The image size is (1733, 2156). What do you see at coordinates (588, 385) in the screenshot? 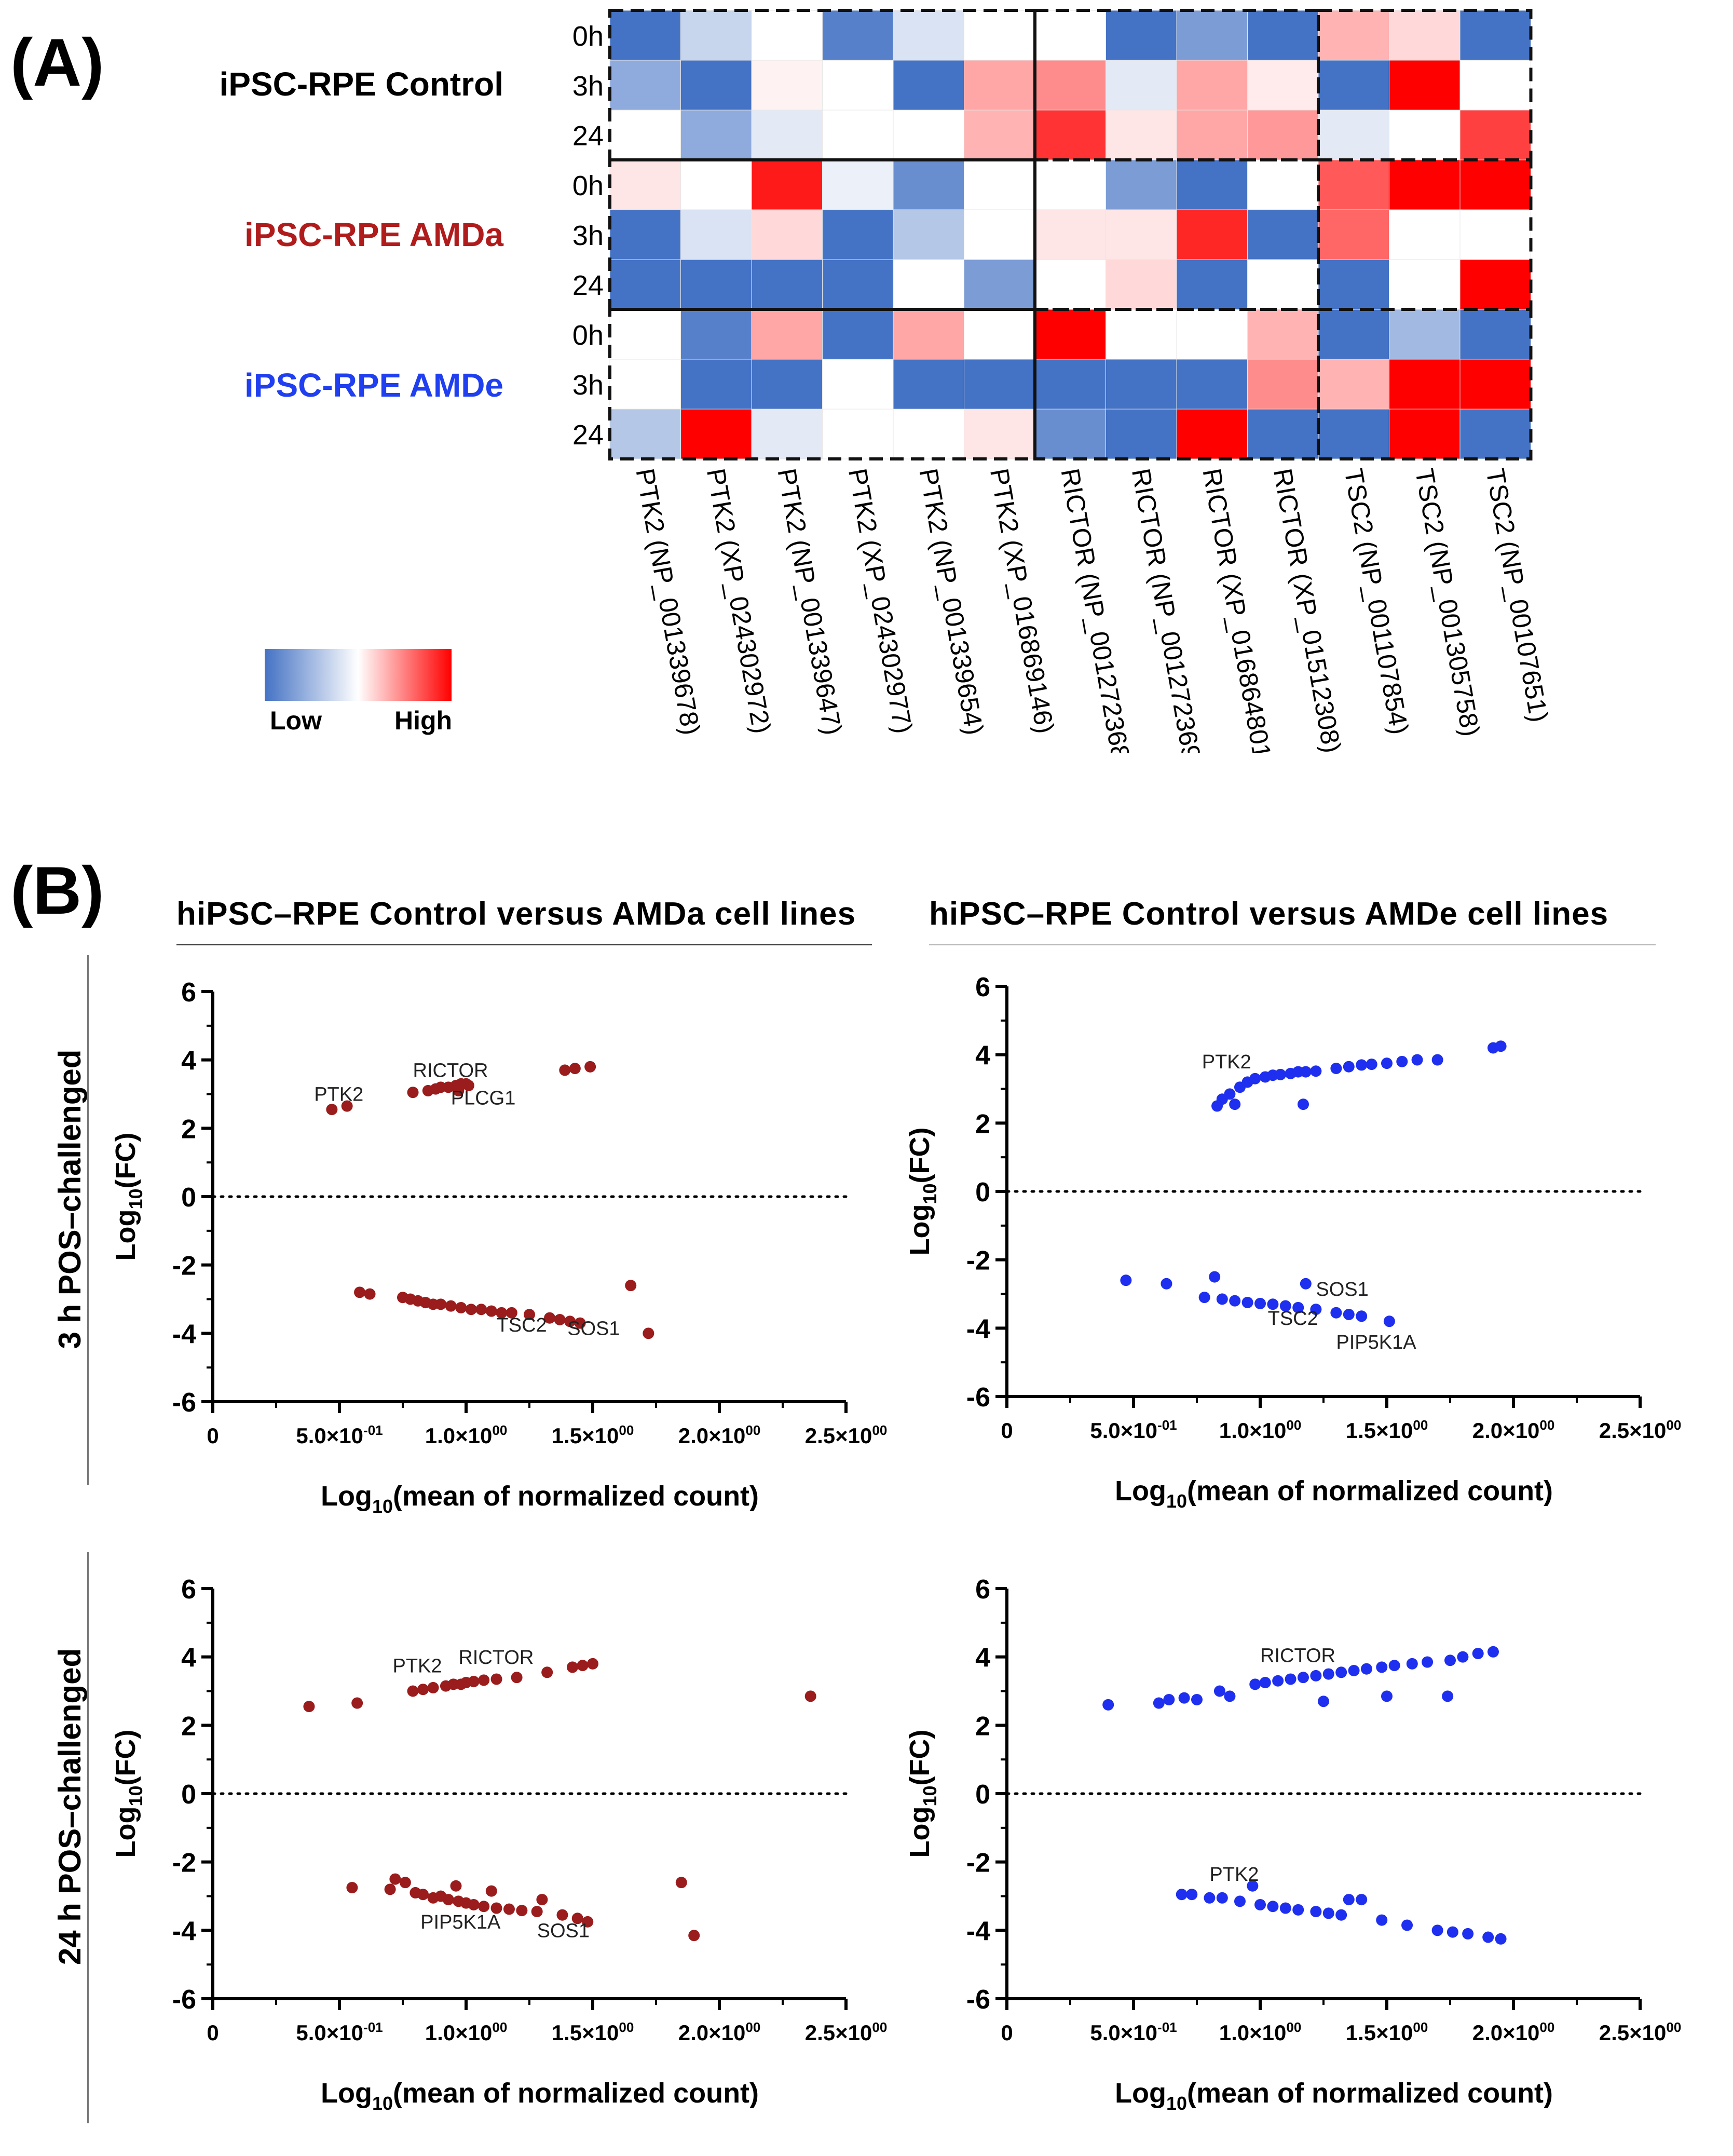
I see `heatmap-row-label: 3h` at bounding box center [588, 385].